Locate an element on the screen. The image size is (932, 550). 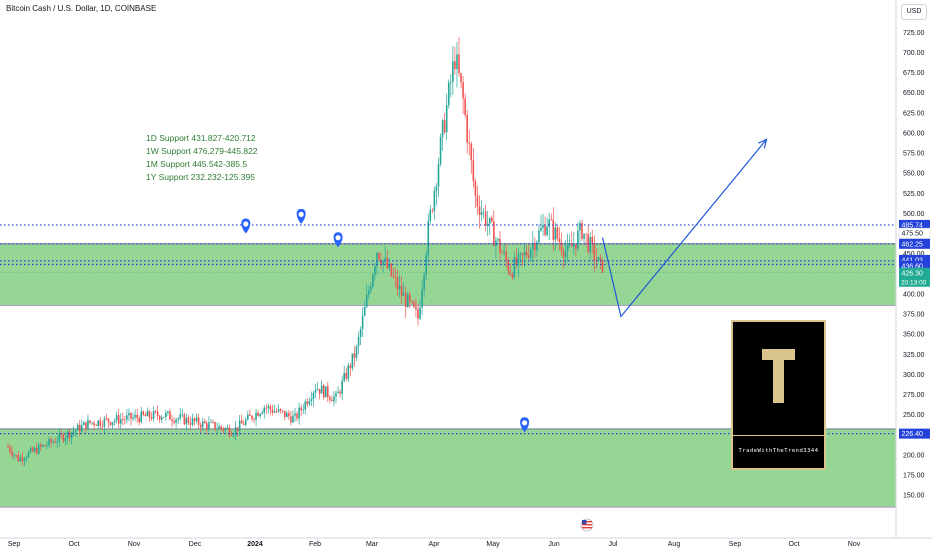
price-tick-label: 450.00 is located at coordinates (914, 254).